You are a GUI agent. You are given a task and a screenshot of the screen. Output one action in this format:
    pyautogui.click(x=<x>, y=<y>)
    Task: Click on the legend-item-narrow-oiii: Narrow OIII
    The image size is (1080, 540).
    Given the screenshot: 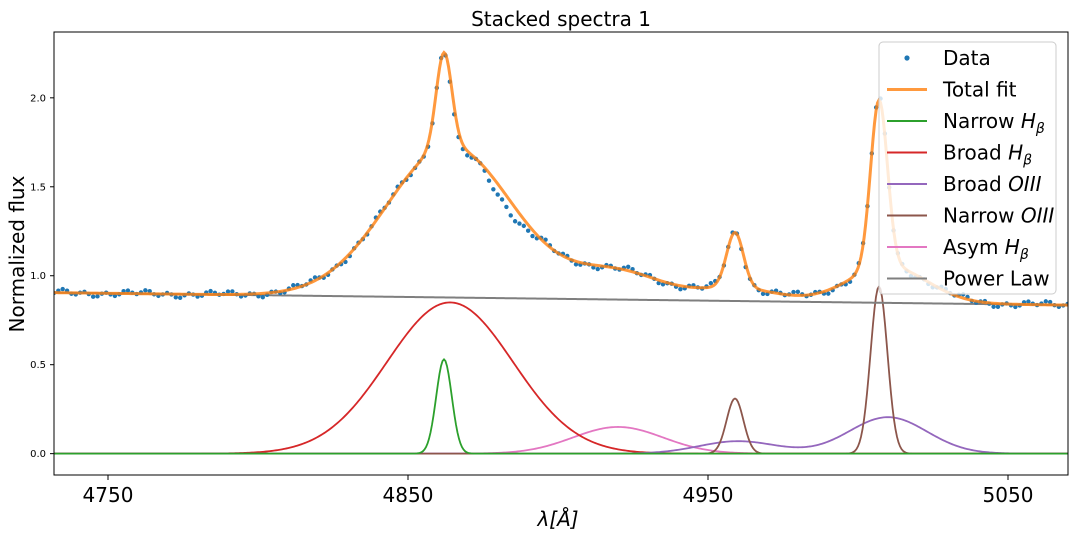 What is the action you would take?
    pyautogui.click(x=970, y=216)
    